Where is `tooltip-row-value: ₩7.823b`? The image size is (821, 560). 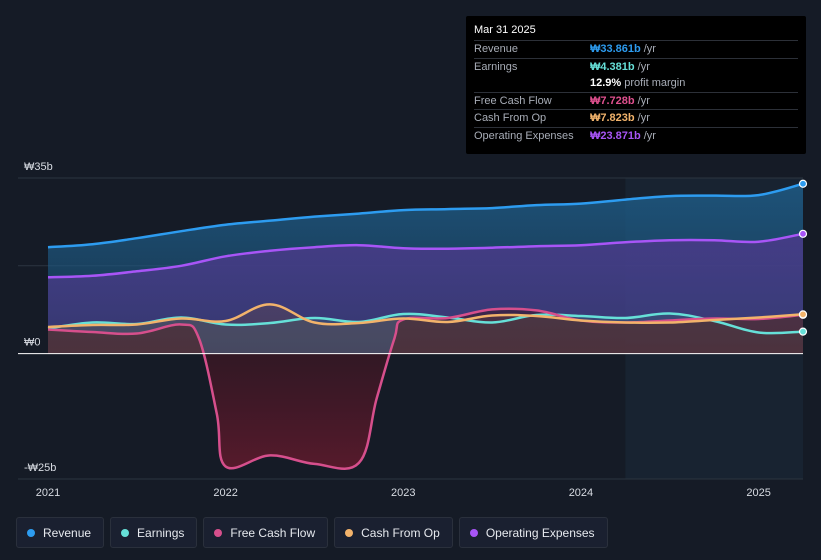
tooltip-row-value: ₩7.823b is located at coordinates (612, 118).